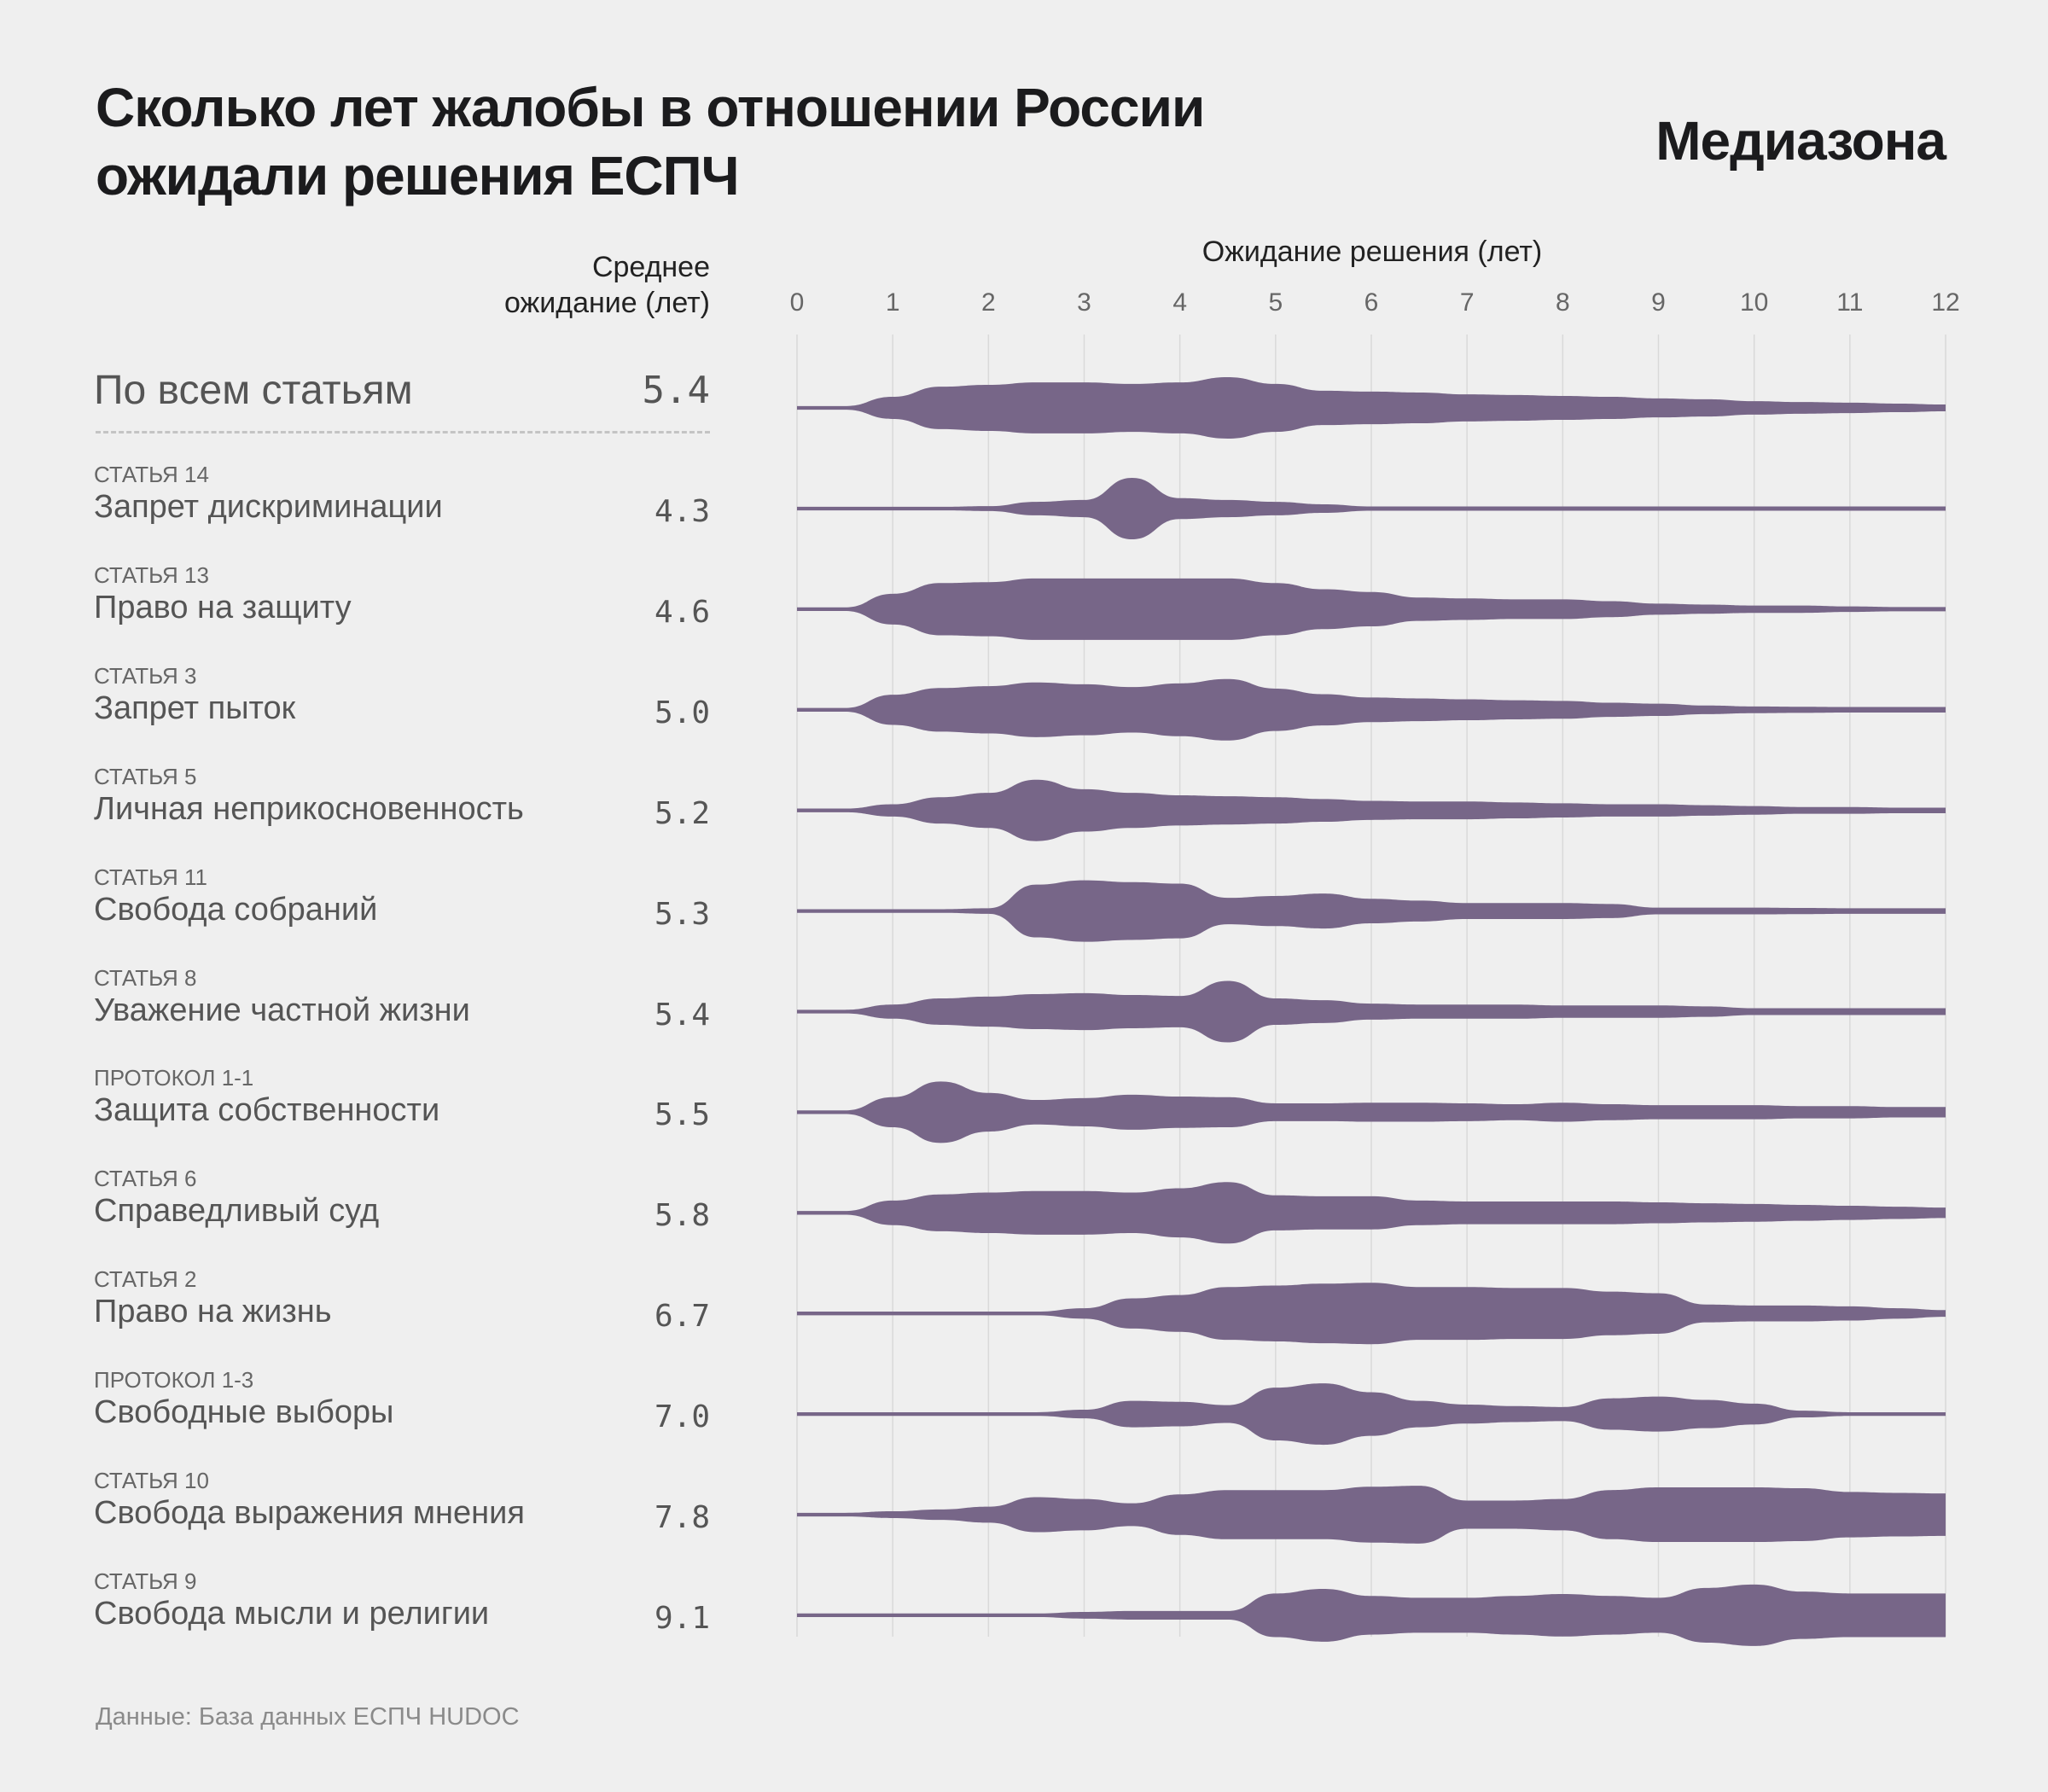 The width and height of the screenshot is (2048, 1792). What do you see at coordinates (174, 1078) in the screenshot?
I see `row-category: ПРОТОКОЛ 1-1` at bounding box center [174, 1078].